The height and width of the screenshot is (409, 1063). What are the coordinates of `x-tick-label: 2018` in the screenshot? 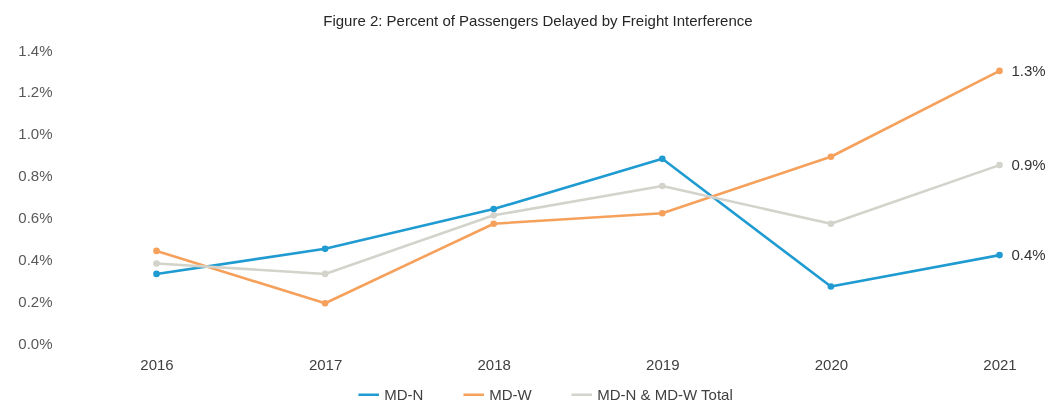 It's located at (494, 364).